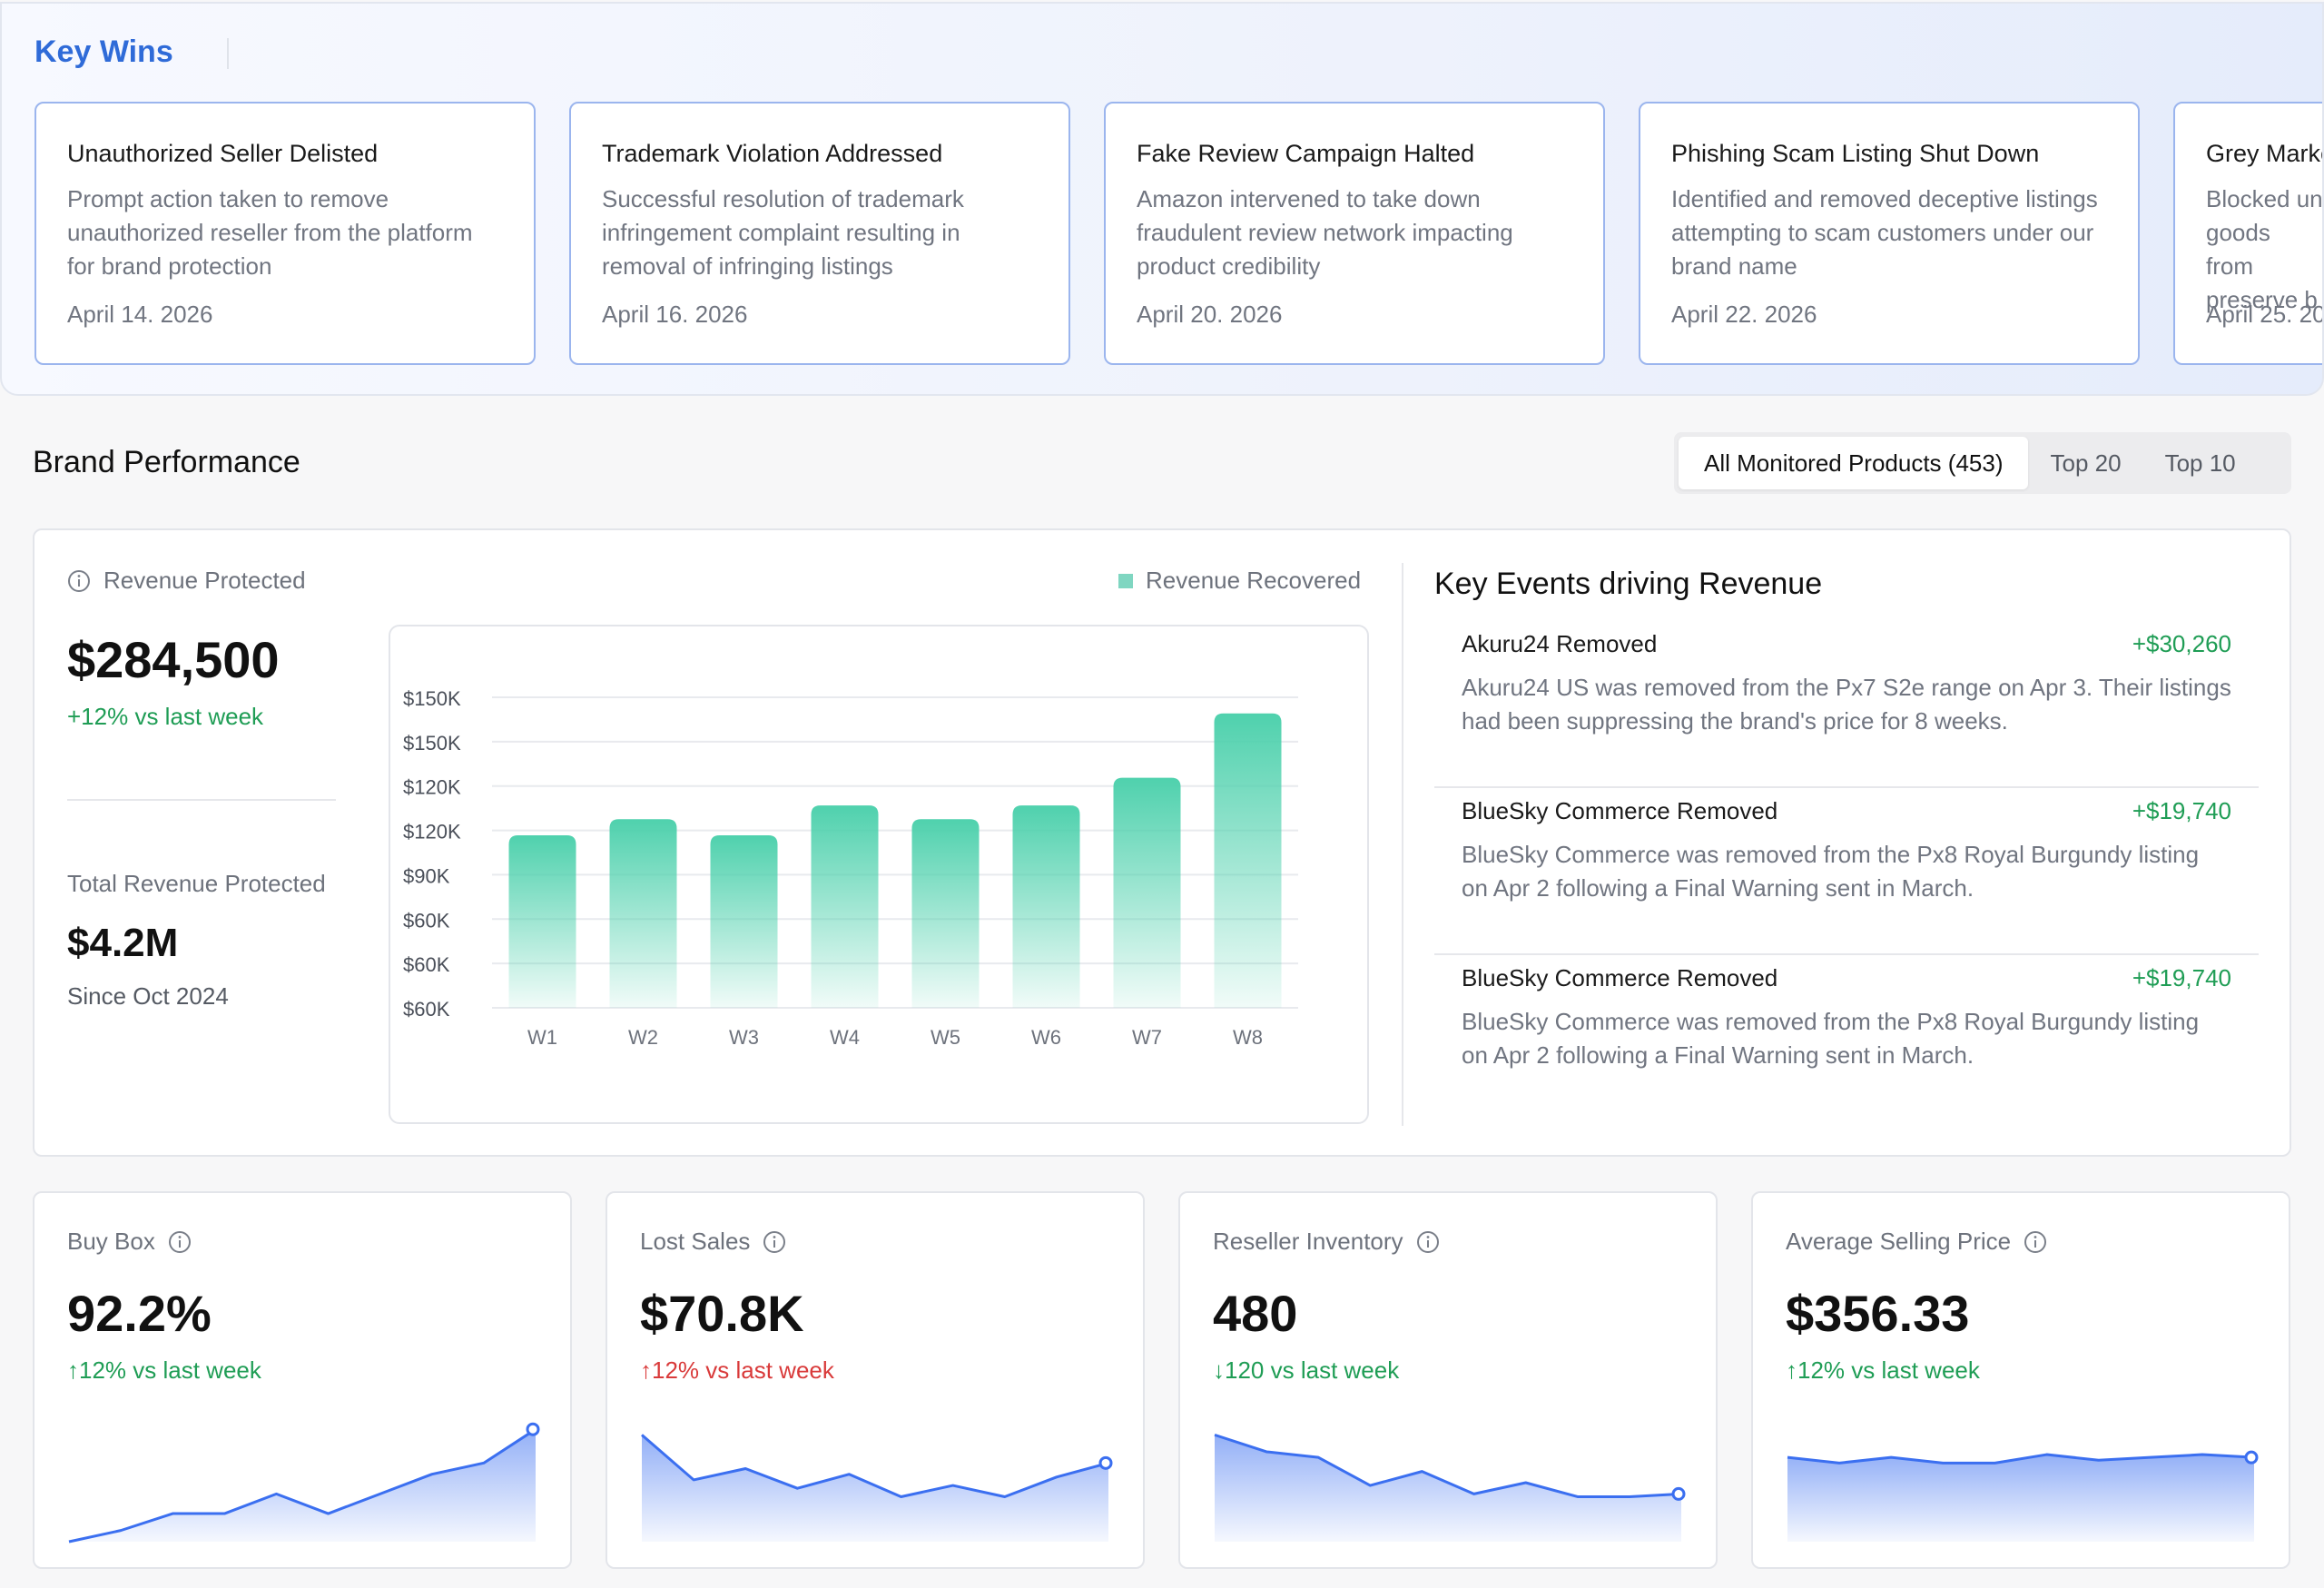 The image size is (2324, 1588). What do you see at coordinates (722, 1313) in the screenshot?
I see `metric-value: $70.8K` at bounding box center [722, 1313].